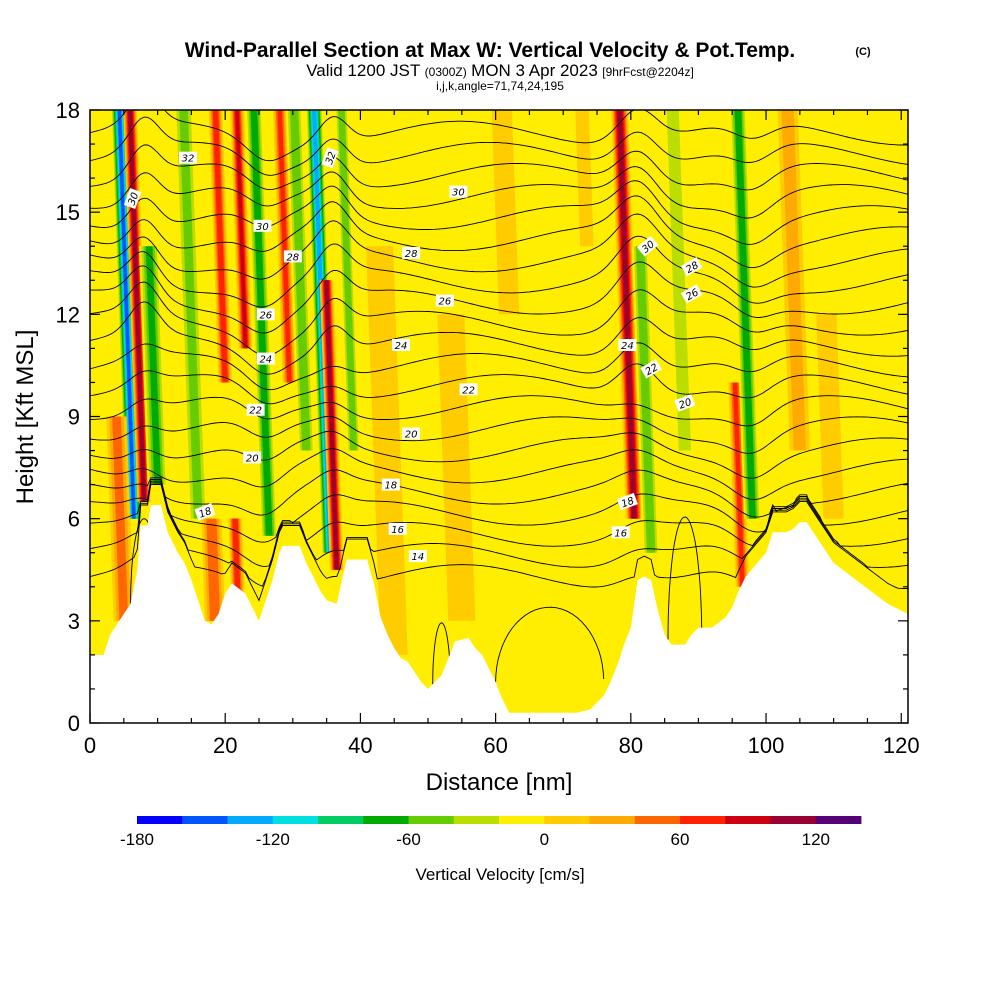 This screenshot has width=1000, height=1000. I want to click on contour-label: 22, so click(468, 389).